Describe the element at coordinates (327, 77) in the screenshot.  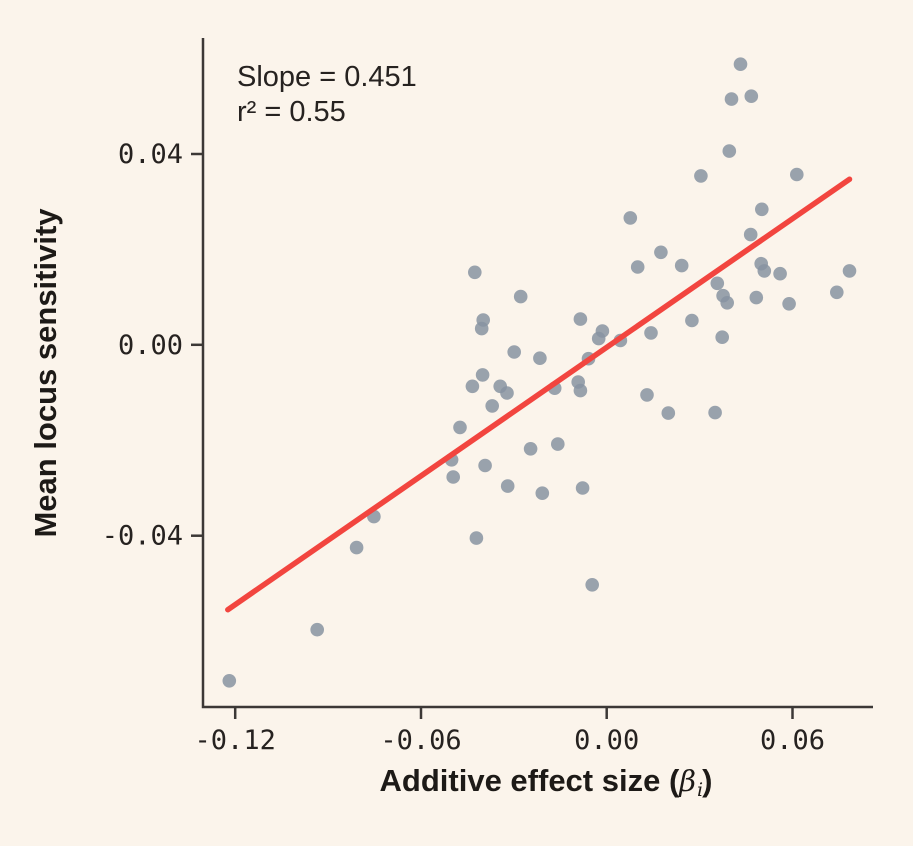
I see `slope-annotation: Slope = 0.451` at that location.